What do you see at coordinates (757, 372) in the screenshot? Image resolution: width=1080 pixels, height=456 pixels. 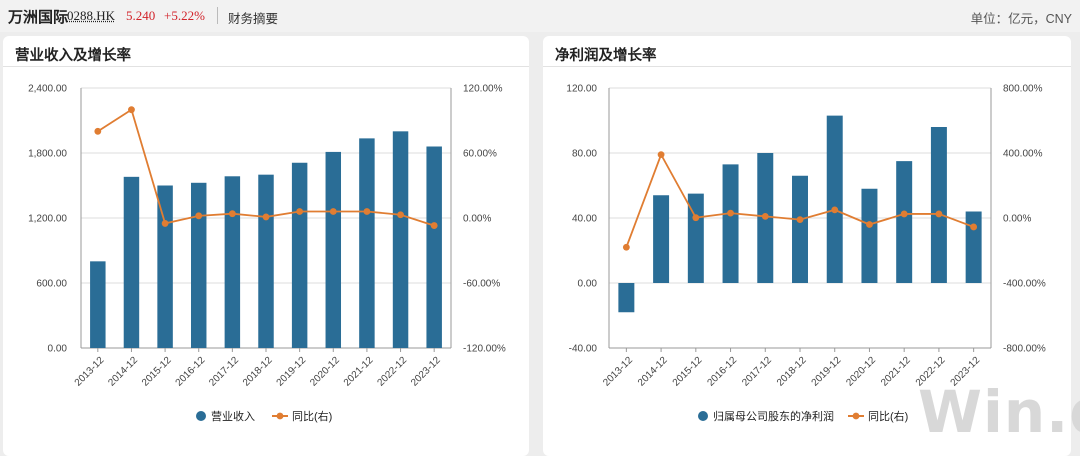 I see `x-axis-tick-label: 2017-12` at bounding box center [757, 372].